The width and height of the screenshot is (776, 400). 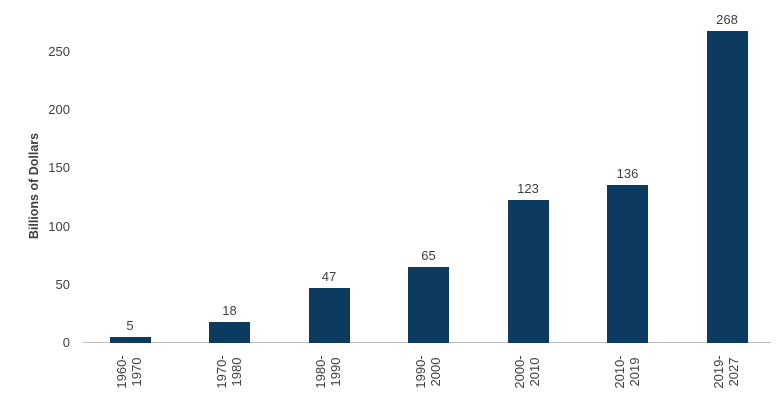 I want to click on y-tick-label: 200, so click(x=59, y=110).